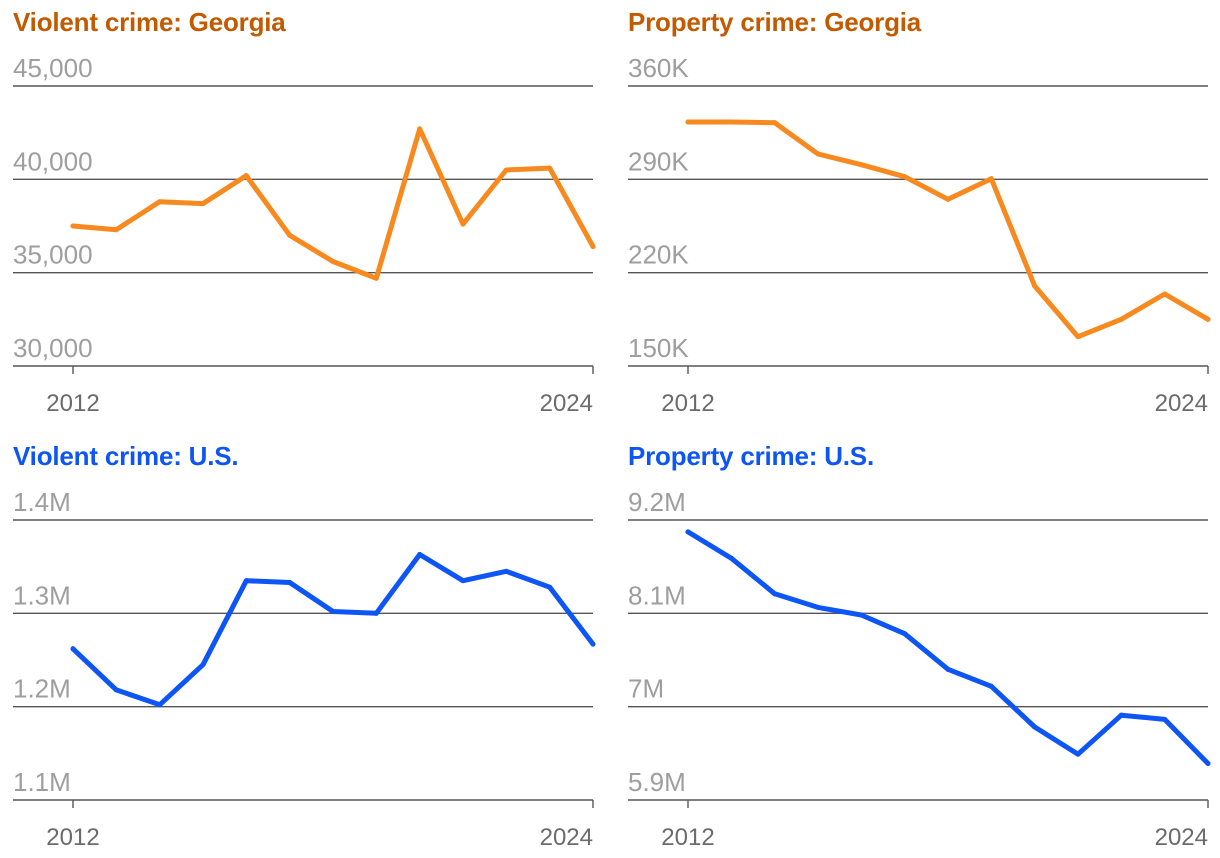 The width and height of the screenshot is (1220, 858). What do you see at coordinates (646, 689) in the screenshot?
I see `y-tick-label: 7M` at bounding box center [646, 689].